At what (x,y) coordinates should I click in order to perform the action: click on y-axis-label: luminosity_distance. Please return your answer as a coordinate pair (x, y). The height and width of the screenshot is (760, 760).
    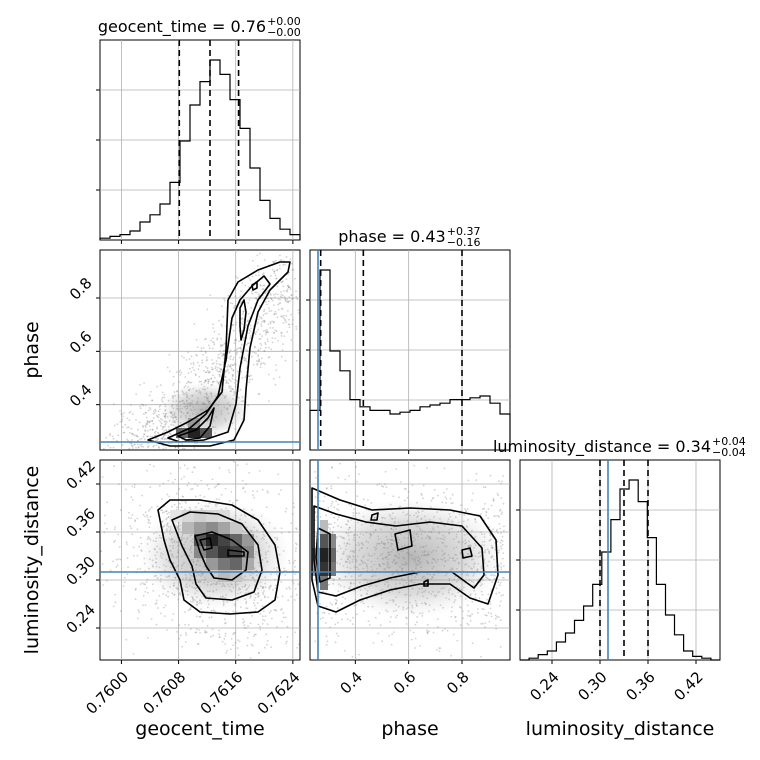
    Looking at the image, I should click on (32, 560).